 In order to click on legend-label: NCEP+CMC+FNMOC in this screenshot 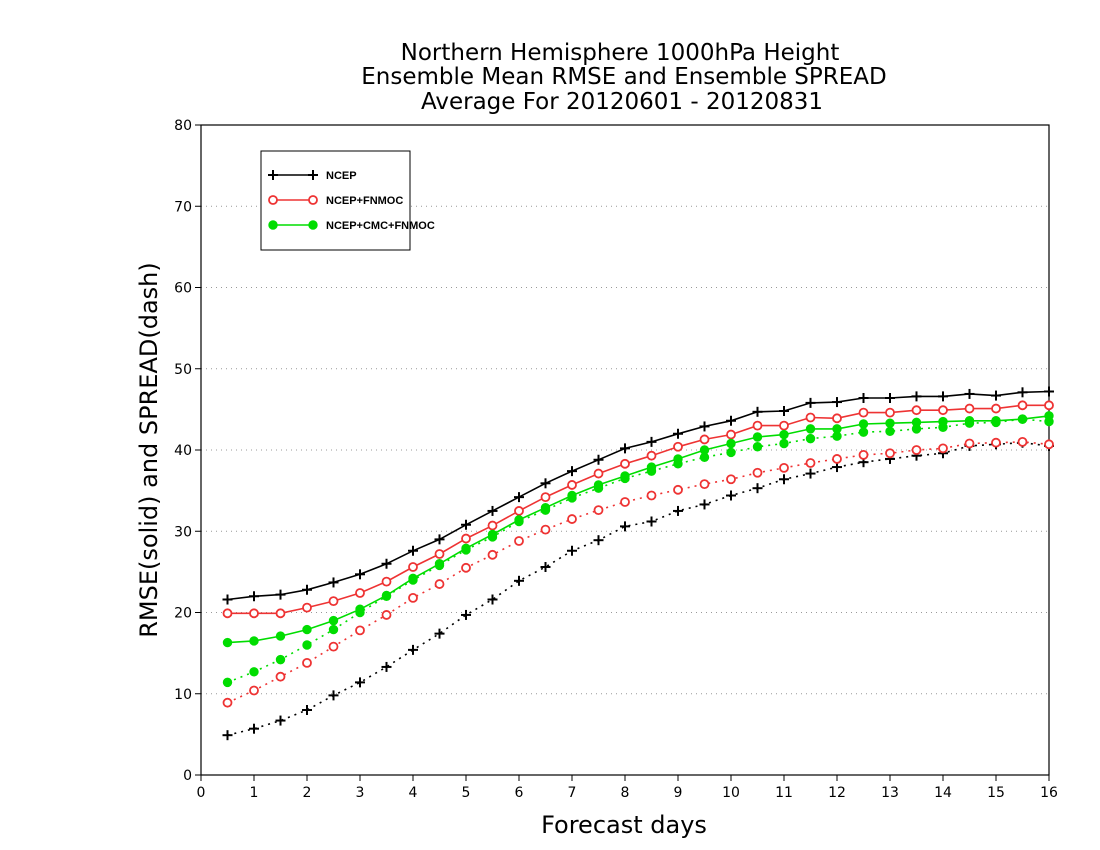, I will do `click(380, 226)`.